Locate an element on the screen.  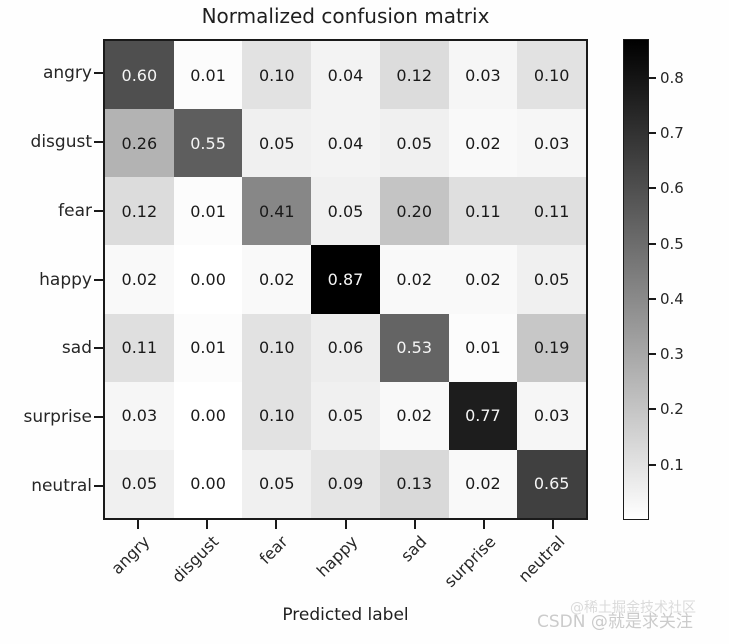
y-tick-label: happy is located at coordinates (65, 279).